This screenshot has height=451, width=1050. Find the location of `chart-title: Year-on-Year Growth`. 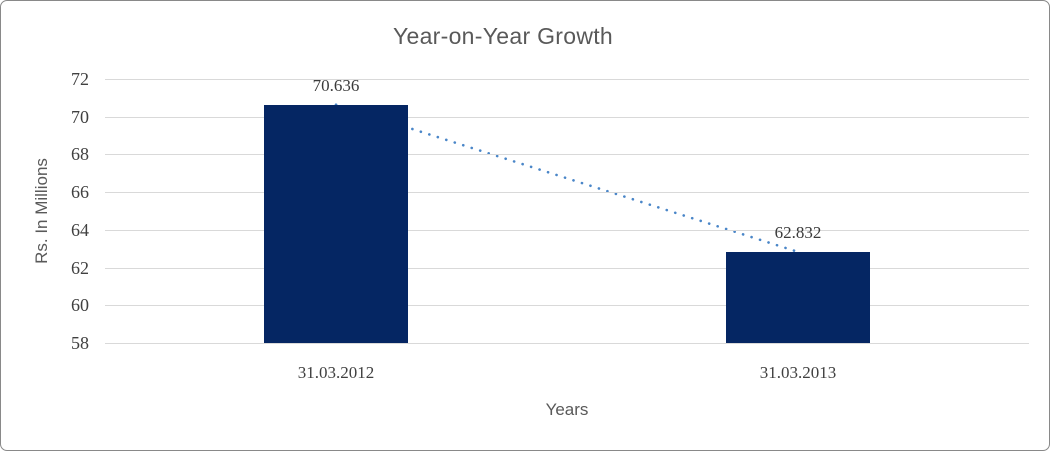

chart-title: Year-on-Year Growth is located at coordinates (503, 36).